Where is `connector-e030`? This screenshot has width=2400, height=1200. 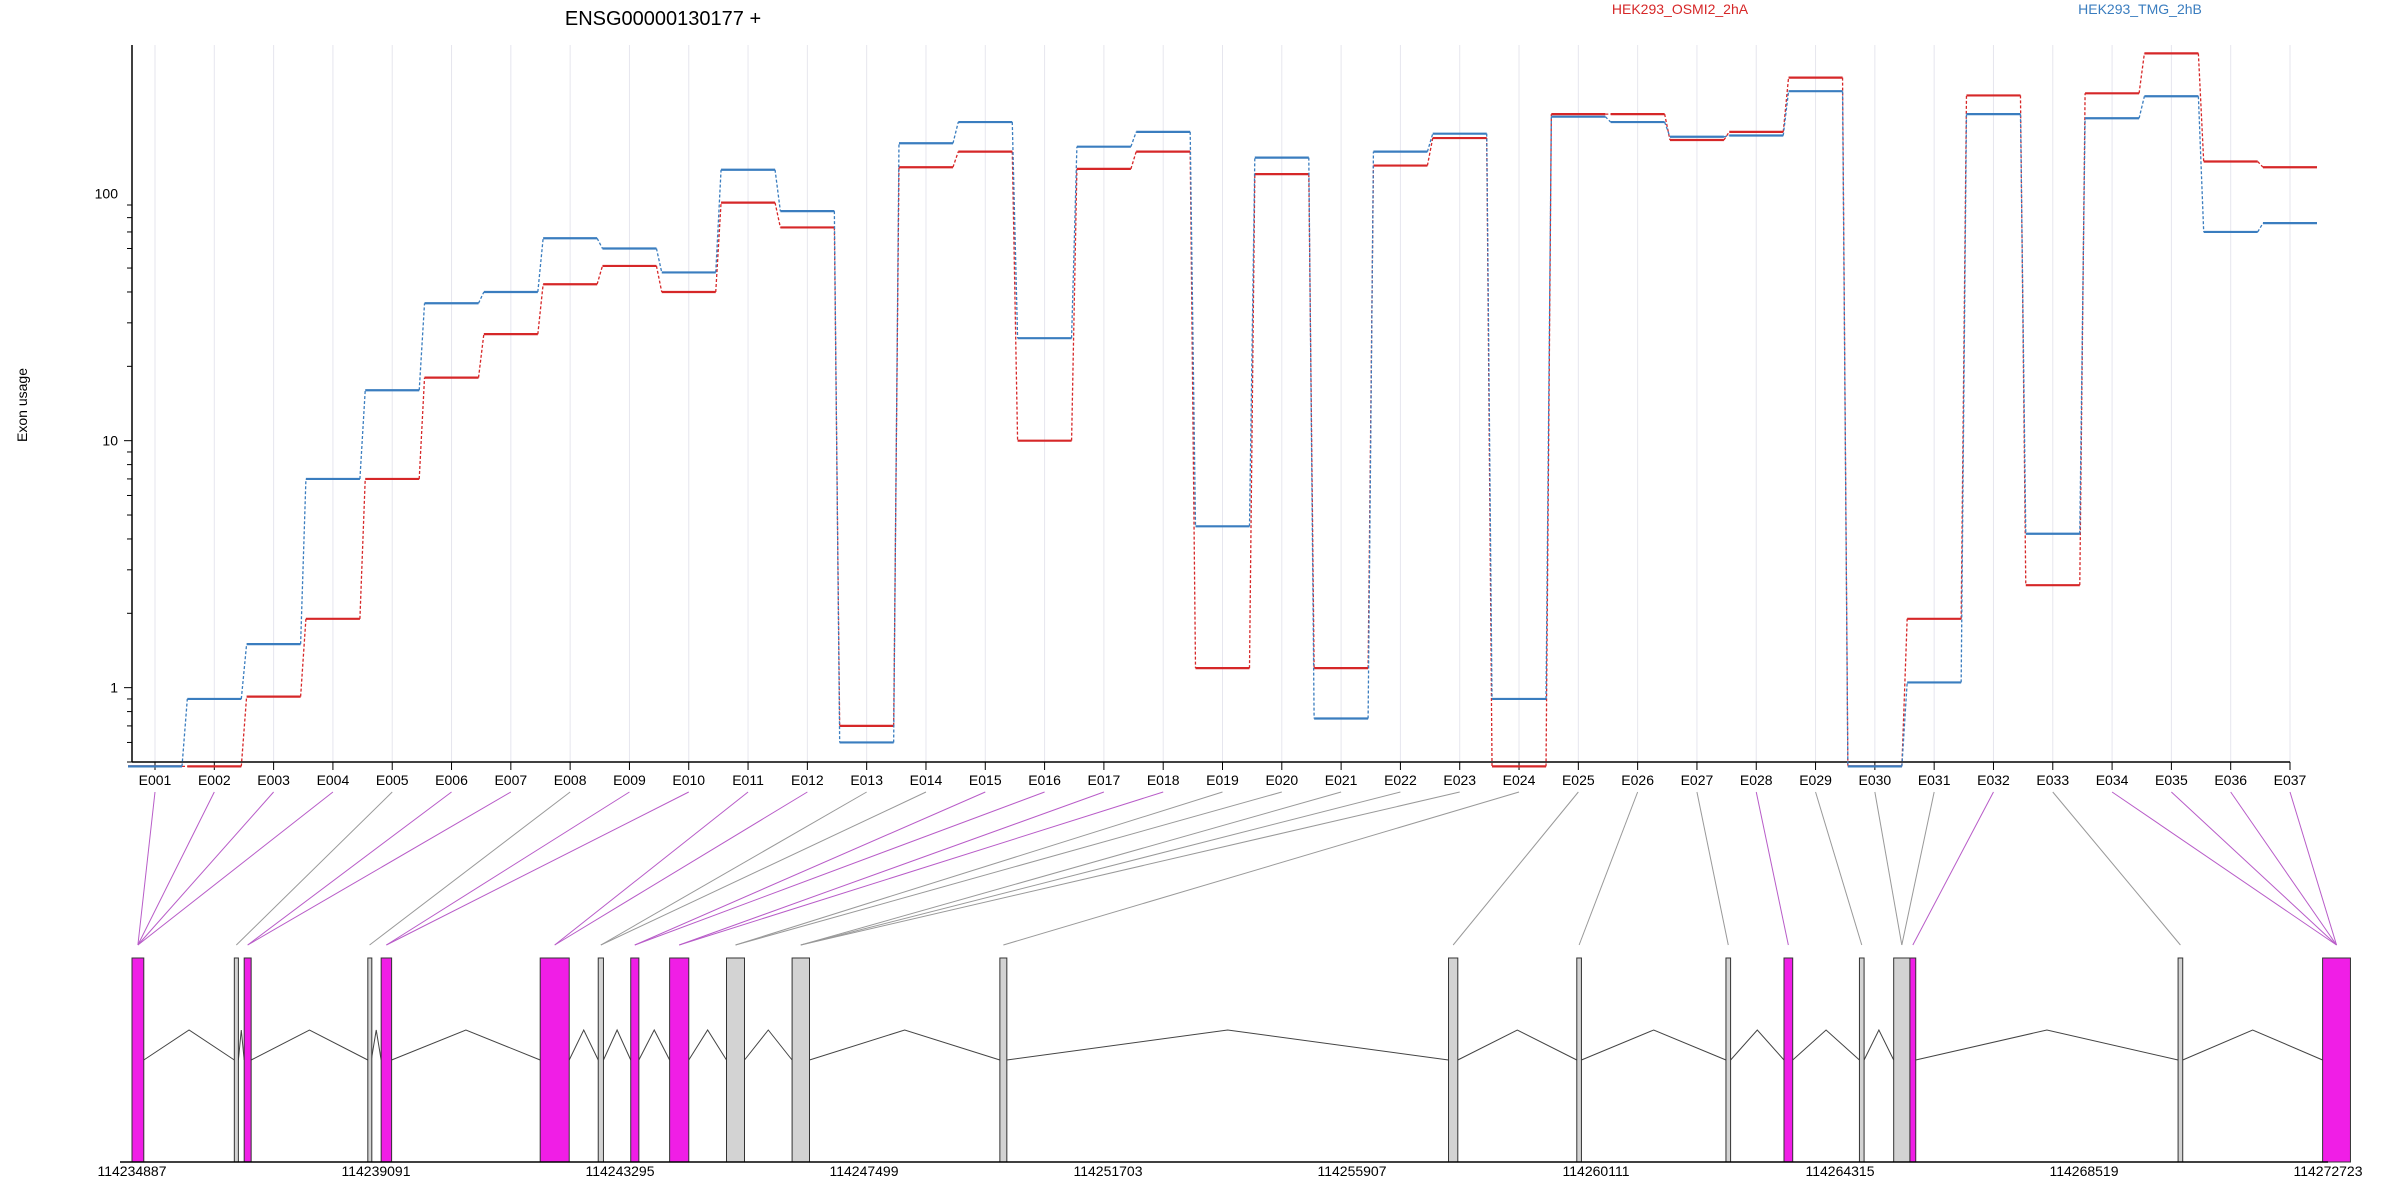
connector-e030 is located at coordinates (1888, 868).